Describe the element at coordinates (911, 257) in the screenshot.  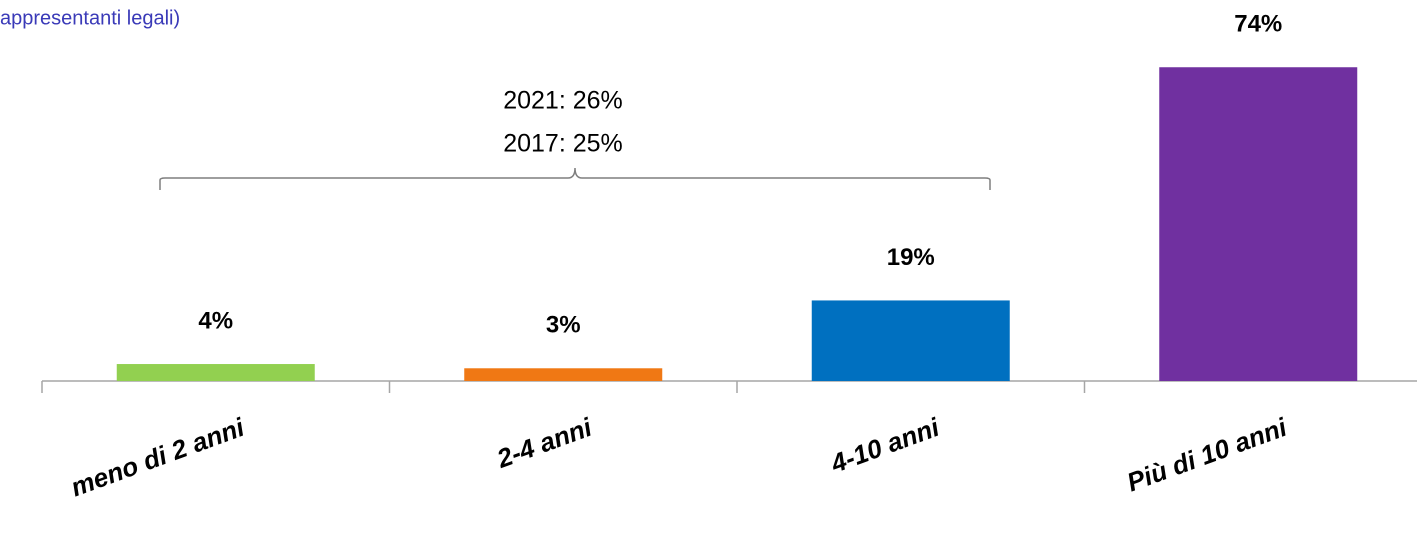
I see `value-label: 19%` at that location.